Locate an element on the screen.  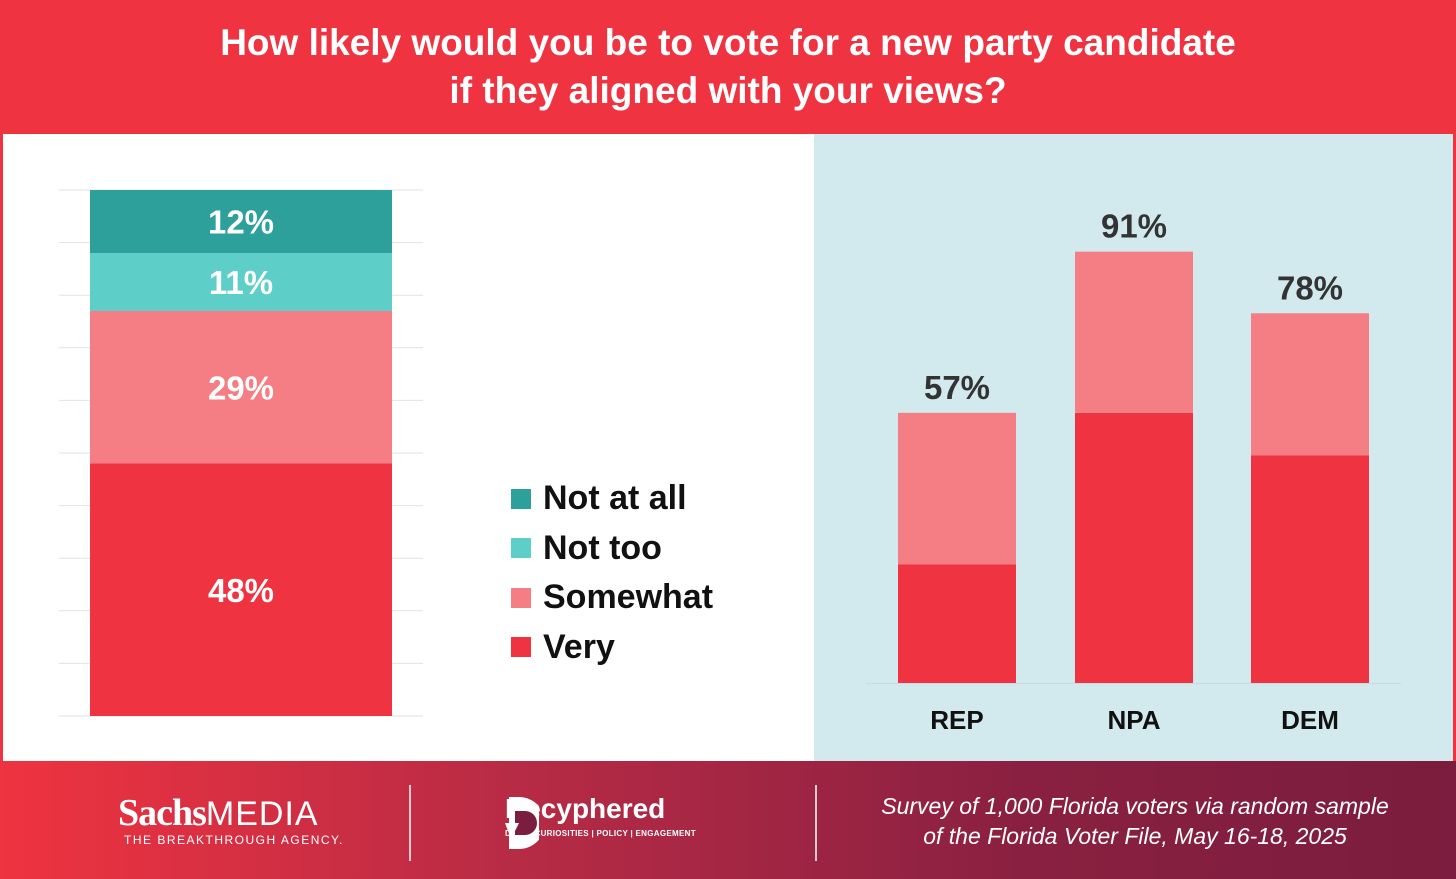
bar-dem-somewhat is located at coordinates (1310, 384).